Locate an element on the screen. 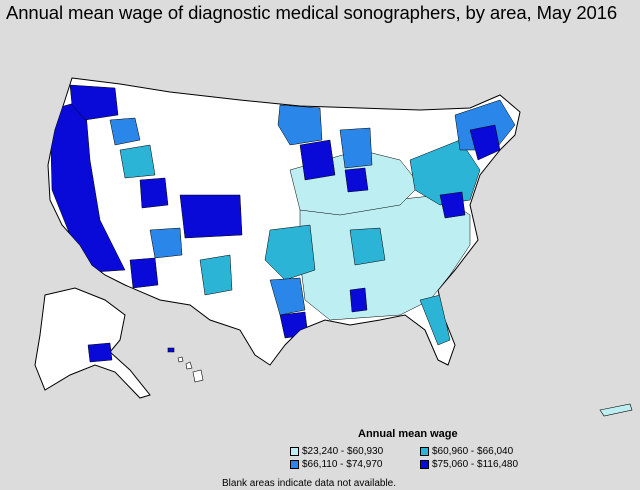 This screenshot has height=490, width=640. legend-label-1: $23,240 - $60,930 is located at coordinates (343, 451).